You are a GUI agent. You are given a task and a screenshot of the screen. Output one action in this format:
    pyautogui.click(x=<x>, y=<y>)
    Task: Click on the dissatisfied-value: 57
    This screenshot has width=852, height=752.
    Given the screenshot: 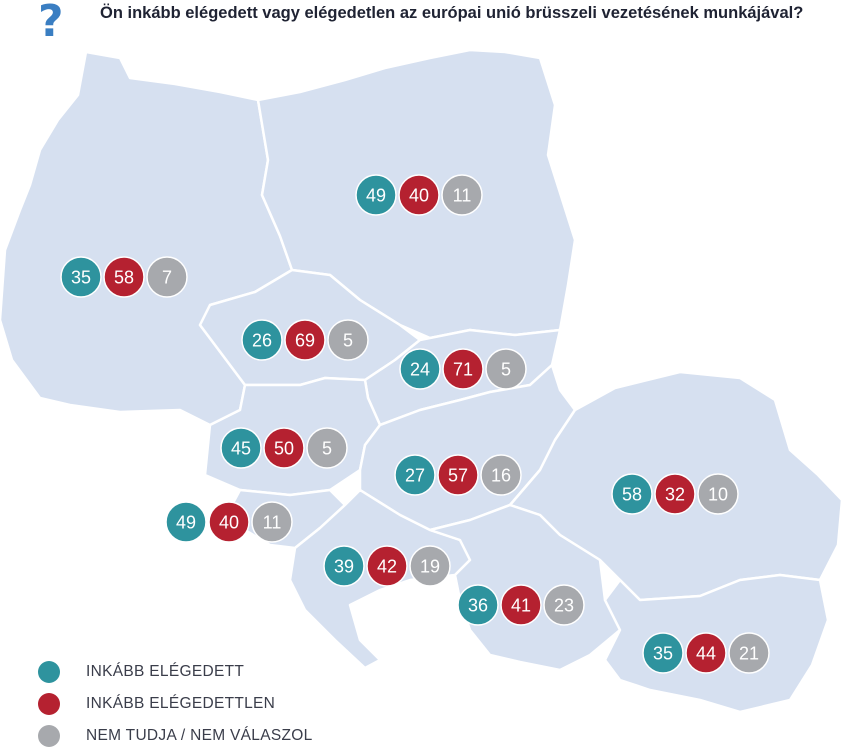 What is the action you would take?
    pyautogui.click(x=458, y=476)
    